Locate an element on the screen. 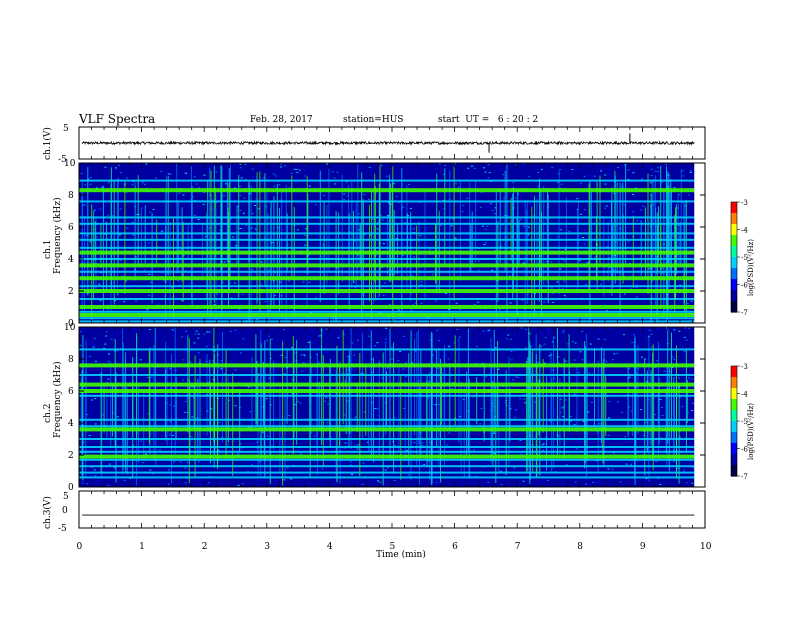 The image size is (792, 617). date-label: Feb. 28, 2017 is located at coordinates (281, 120).